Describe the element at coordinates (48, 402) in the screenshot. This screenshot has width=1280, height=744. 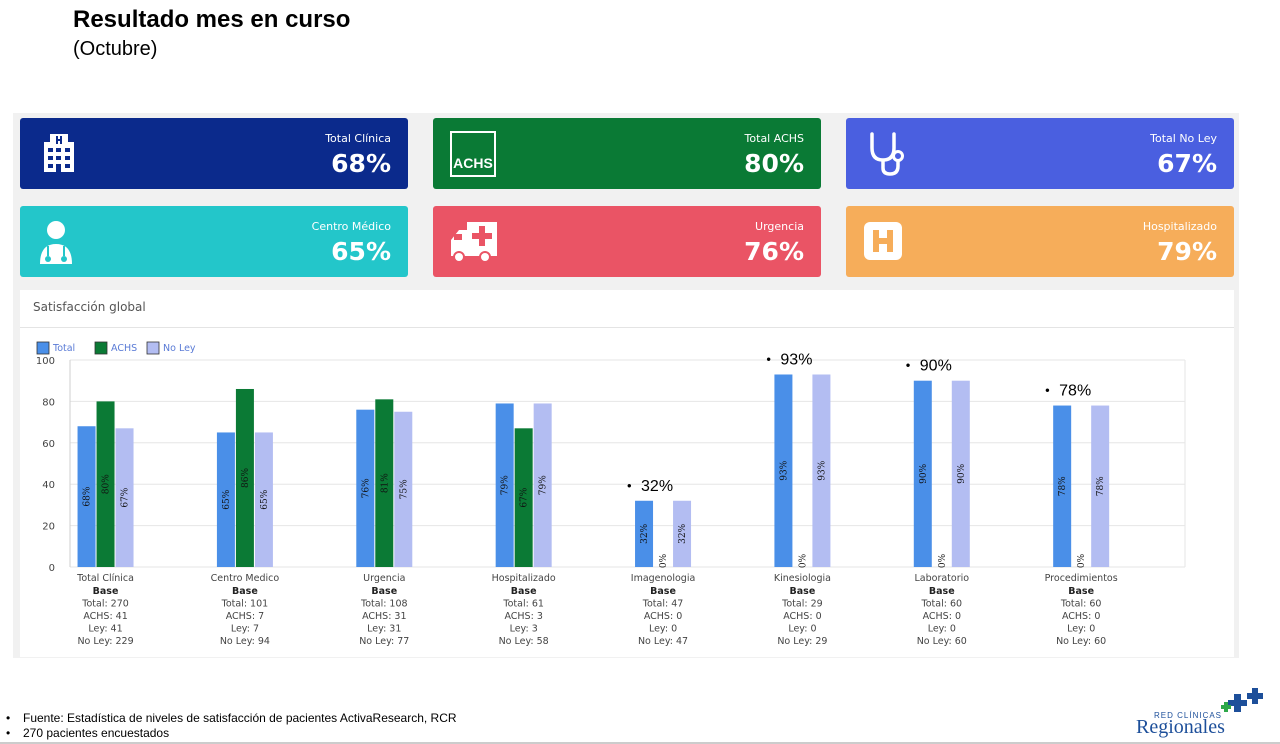
I see `y-tick-label: 80` at that location.